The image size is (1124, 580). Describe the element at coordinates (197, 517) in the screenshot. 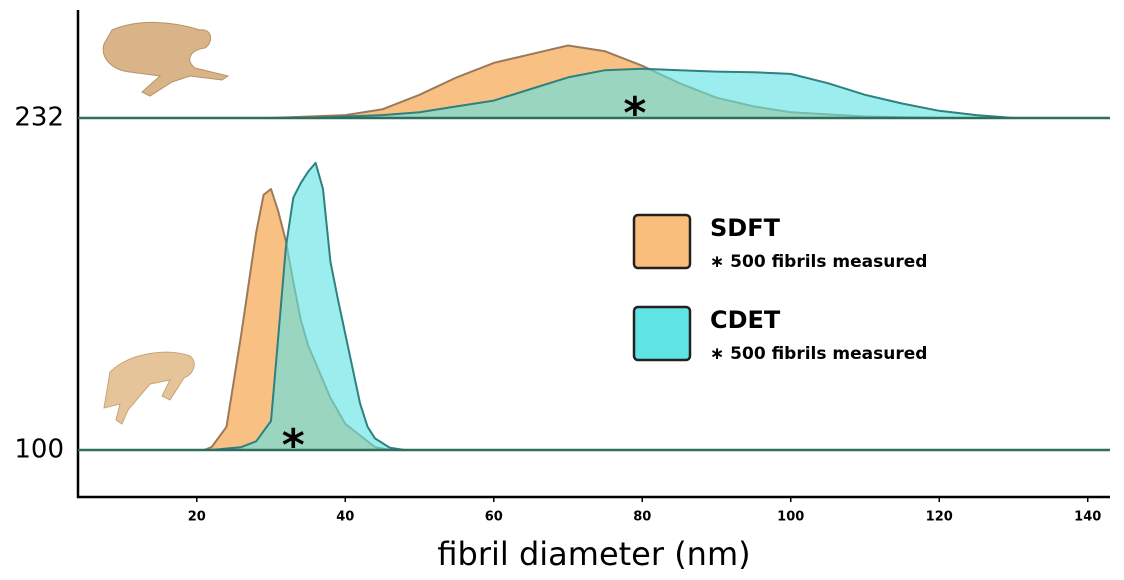

I see `x-tick-label: 20` at that location.